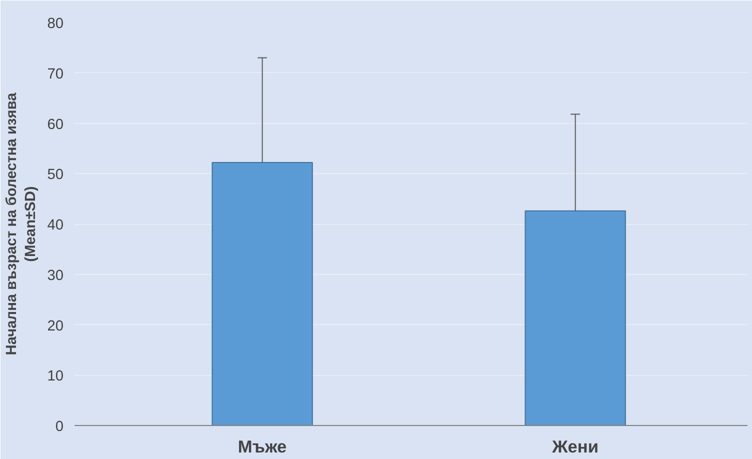  What do you see at coordinates (55, 226) in the screenshot?
I see `y-tick-label: 40` at bounding box center [55, 226].